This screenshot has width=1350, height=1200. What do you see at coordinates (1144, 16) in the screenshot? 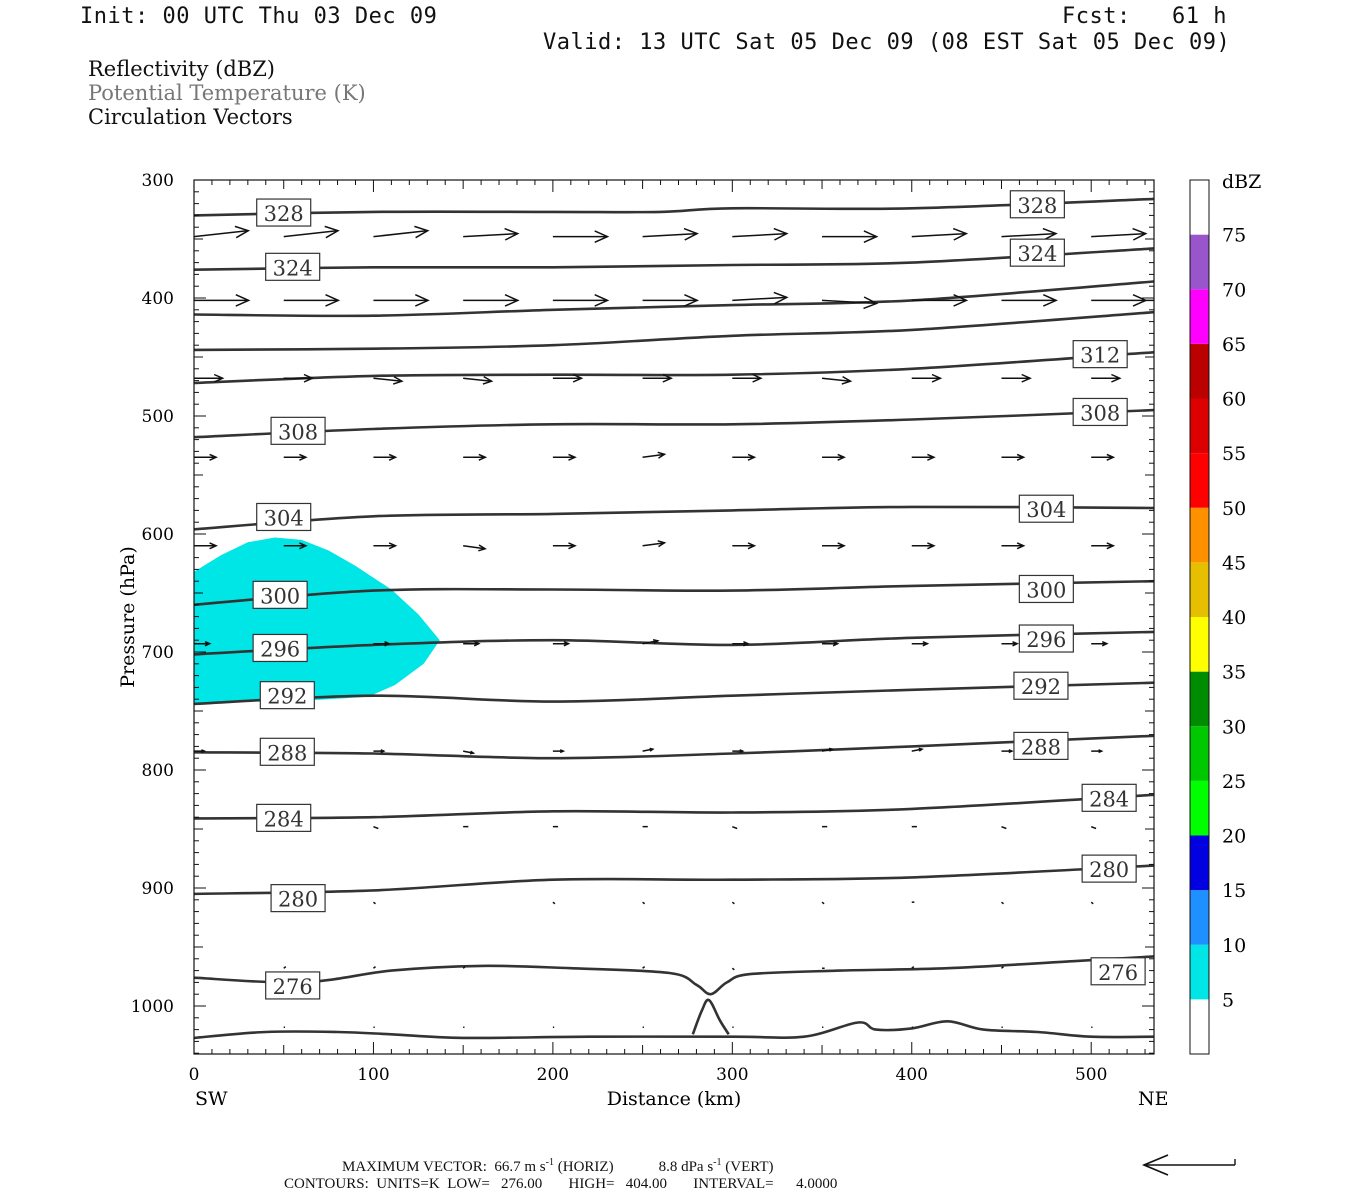
I see `forecast-hour: Fcst: 61 h` at bounding box center [1144, 16].